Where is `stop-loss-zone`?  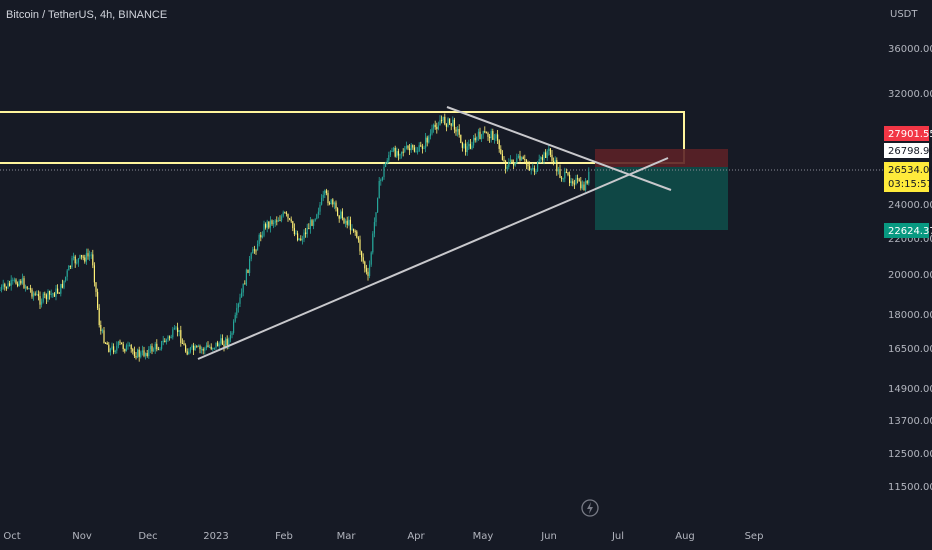 stop-loss-zone is located at coordinates (661, 158).